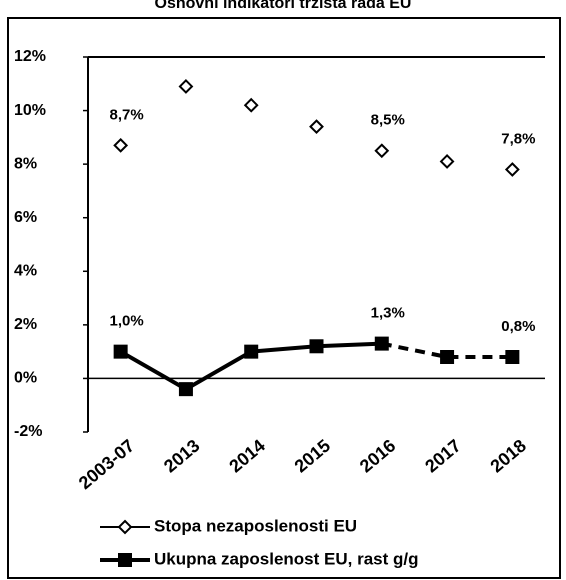 The height and width of the screenshot is (580, 566). Describe the element at coordinates (388, 313) in the screenshot. I see `data-label: 1,3%` at that location.